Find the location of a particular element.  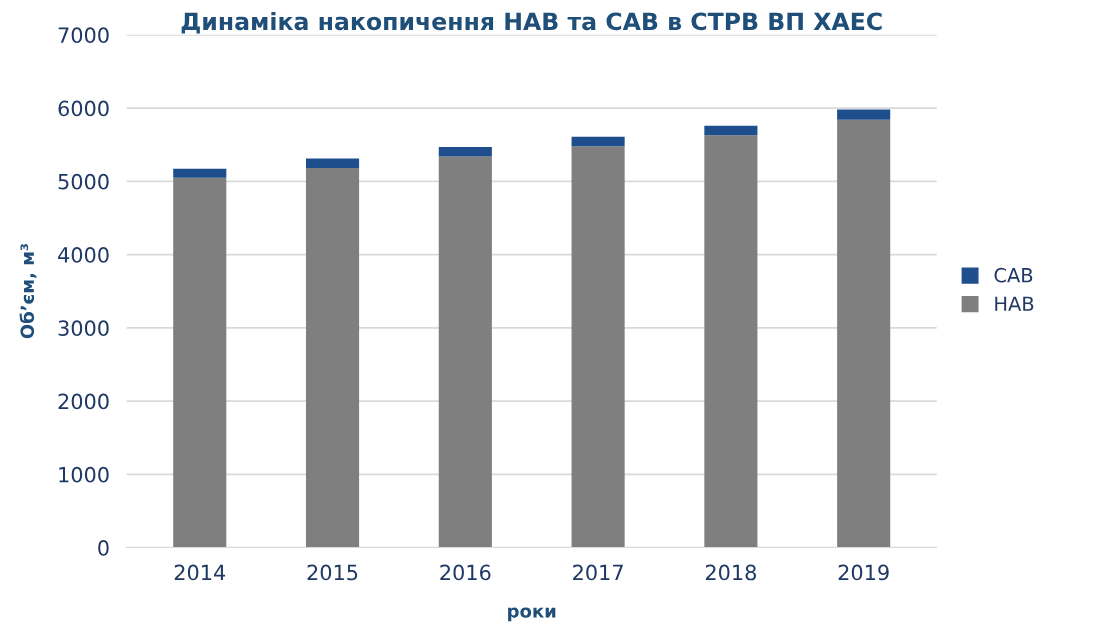

y-tick-label: 7000 is located at coordinates (83, 35).